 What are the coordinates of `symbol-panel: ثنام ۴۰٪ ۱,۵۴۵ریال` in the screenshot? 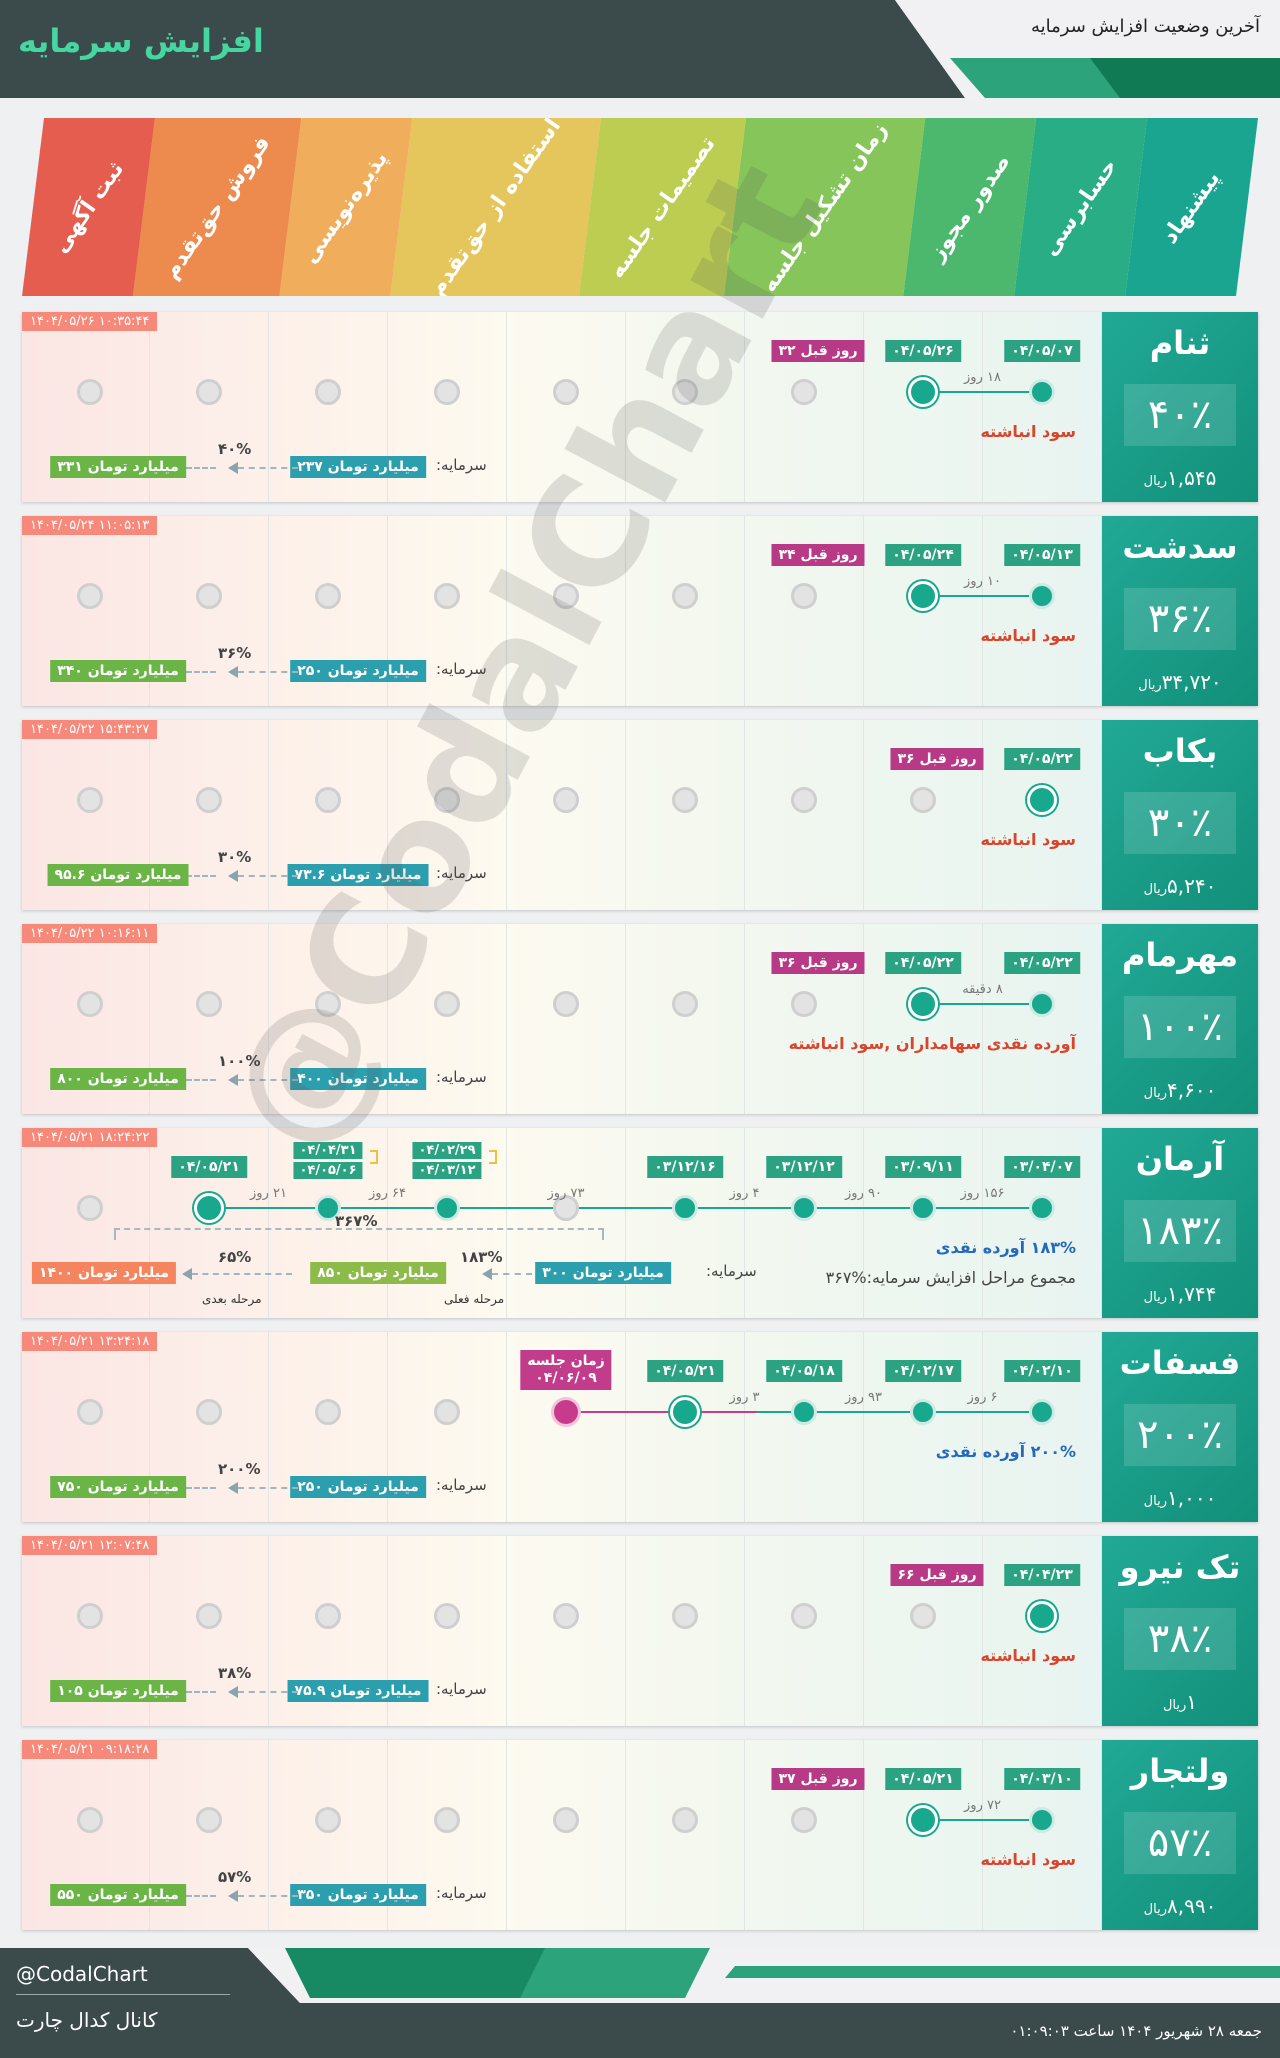 It's located at (1180, 407).